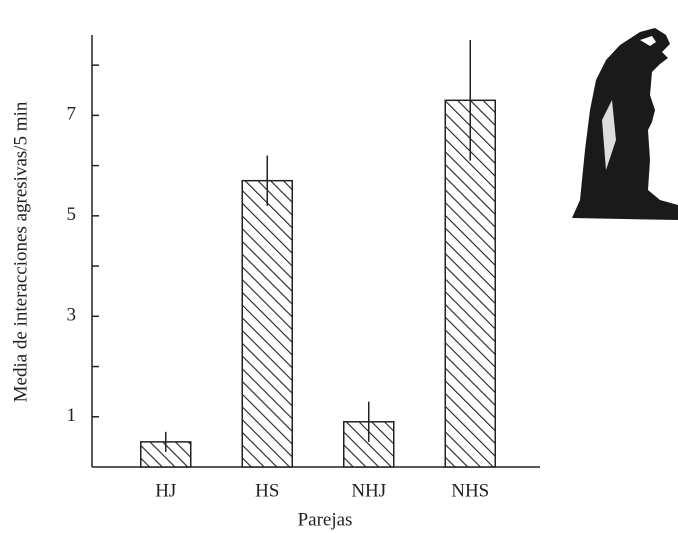  I want to click on y-axis-label: Media de interacciones agresivas/5 min, so click(20, 251).